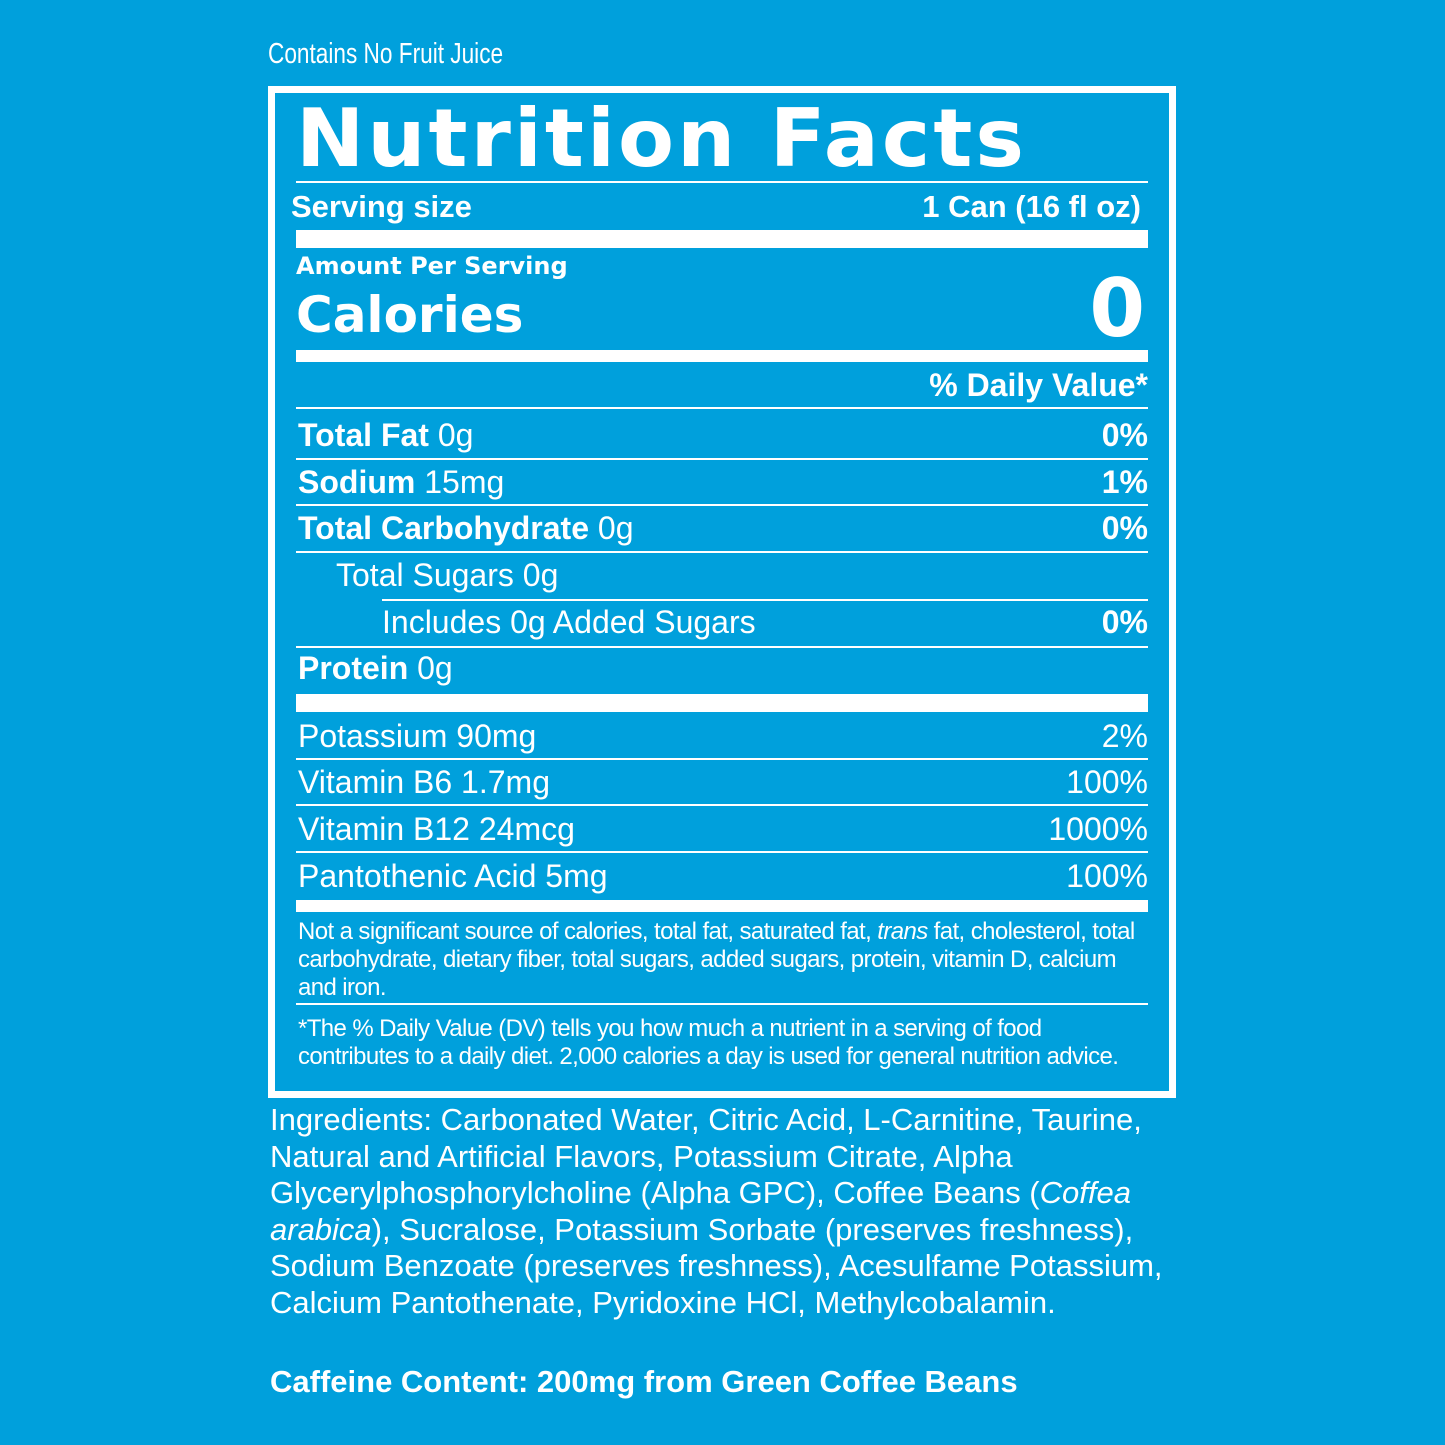 This screenshot has width=1445, height=1445. I want to click on vitamin-name: Vitamin B12 24mcg, so click(436, 828).